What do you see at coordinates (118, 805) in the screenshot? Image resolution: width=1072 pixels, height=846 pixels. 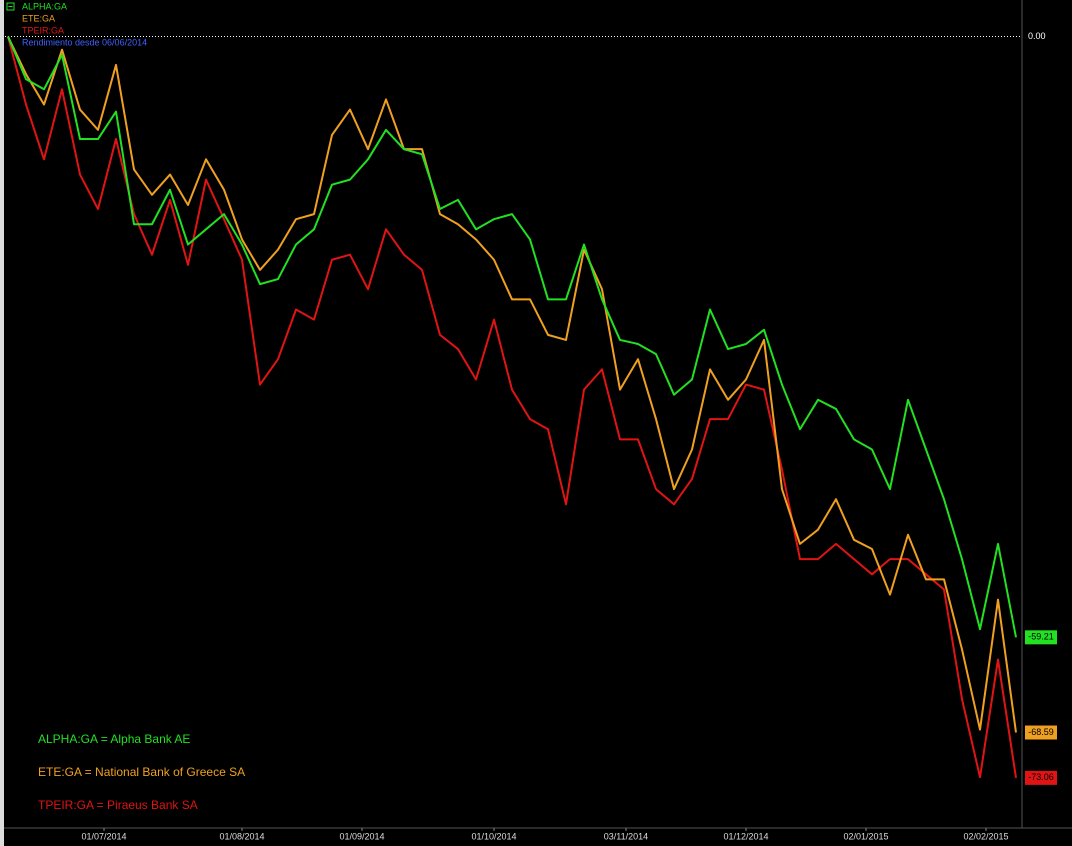 I see `annotation: TPEIR:GA = Piraeus Bank SA` at bounding box center [118, 805].